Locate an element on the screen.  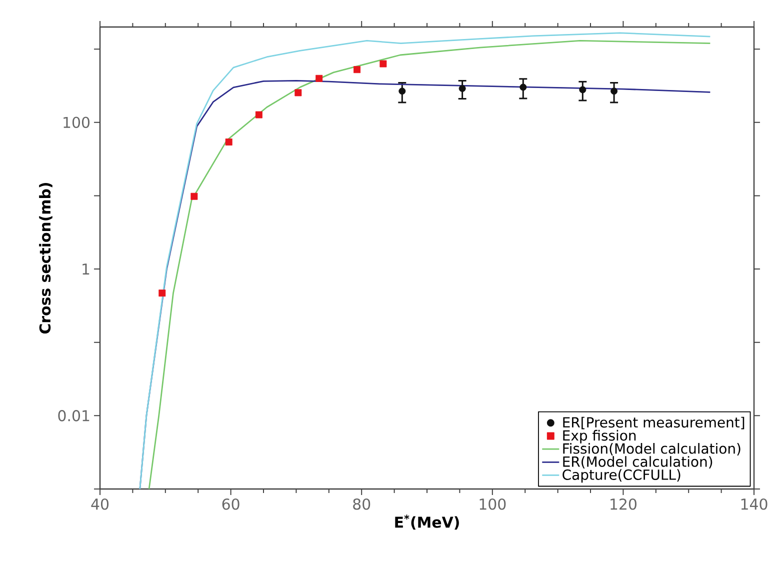
y-tick-label: 0.01 is located at coordinates (74, 416).